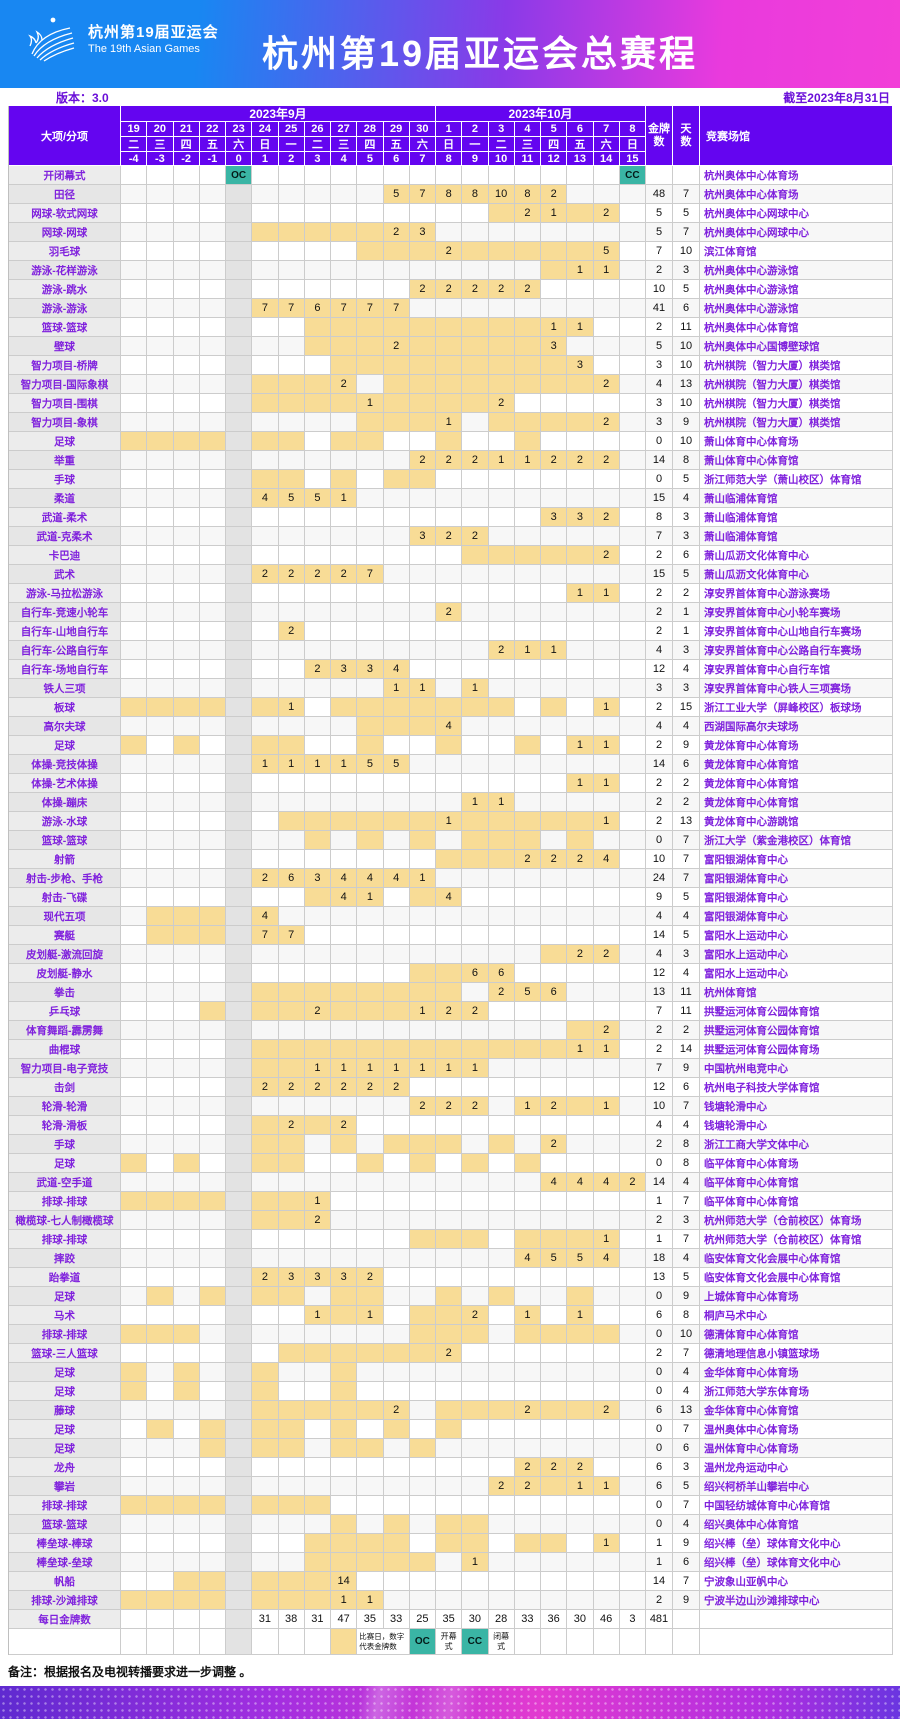 This screenshot has height=1719, width=900. What do you see at coordinates (554, 650) in the screenshot?
I see `day-cell: 1` at bounding box center [554, 650].